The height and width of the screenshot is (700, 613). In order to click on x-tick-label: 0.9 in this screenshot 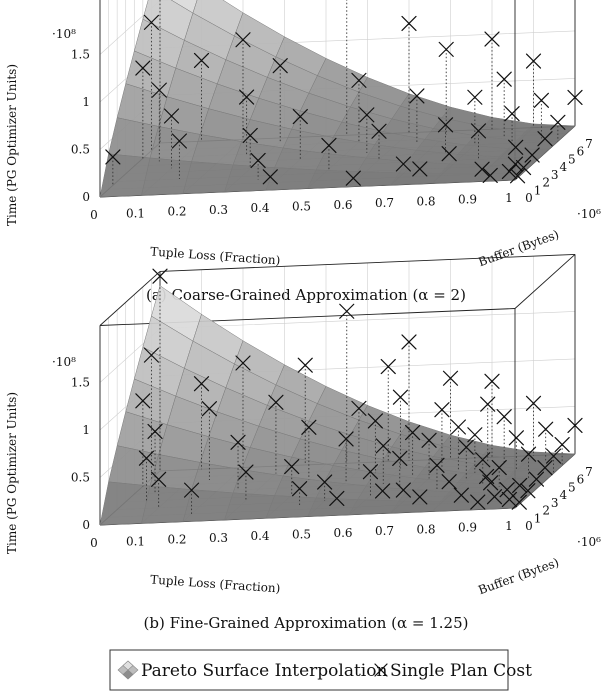, I will do `click(467, 200)`.